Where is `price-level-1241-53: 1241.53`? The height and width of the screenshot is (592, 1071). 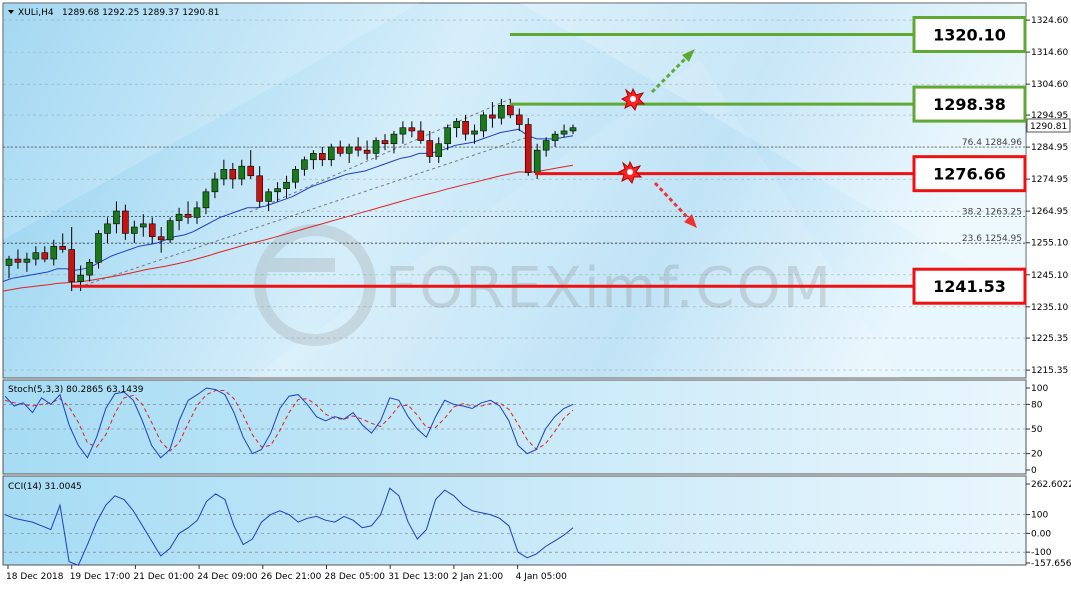 price-level-1241-53: 1241.53 is located at coordinates (549, 286).